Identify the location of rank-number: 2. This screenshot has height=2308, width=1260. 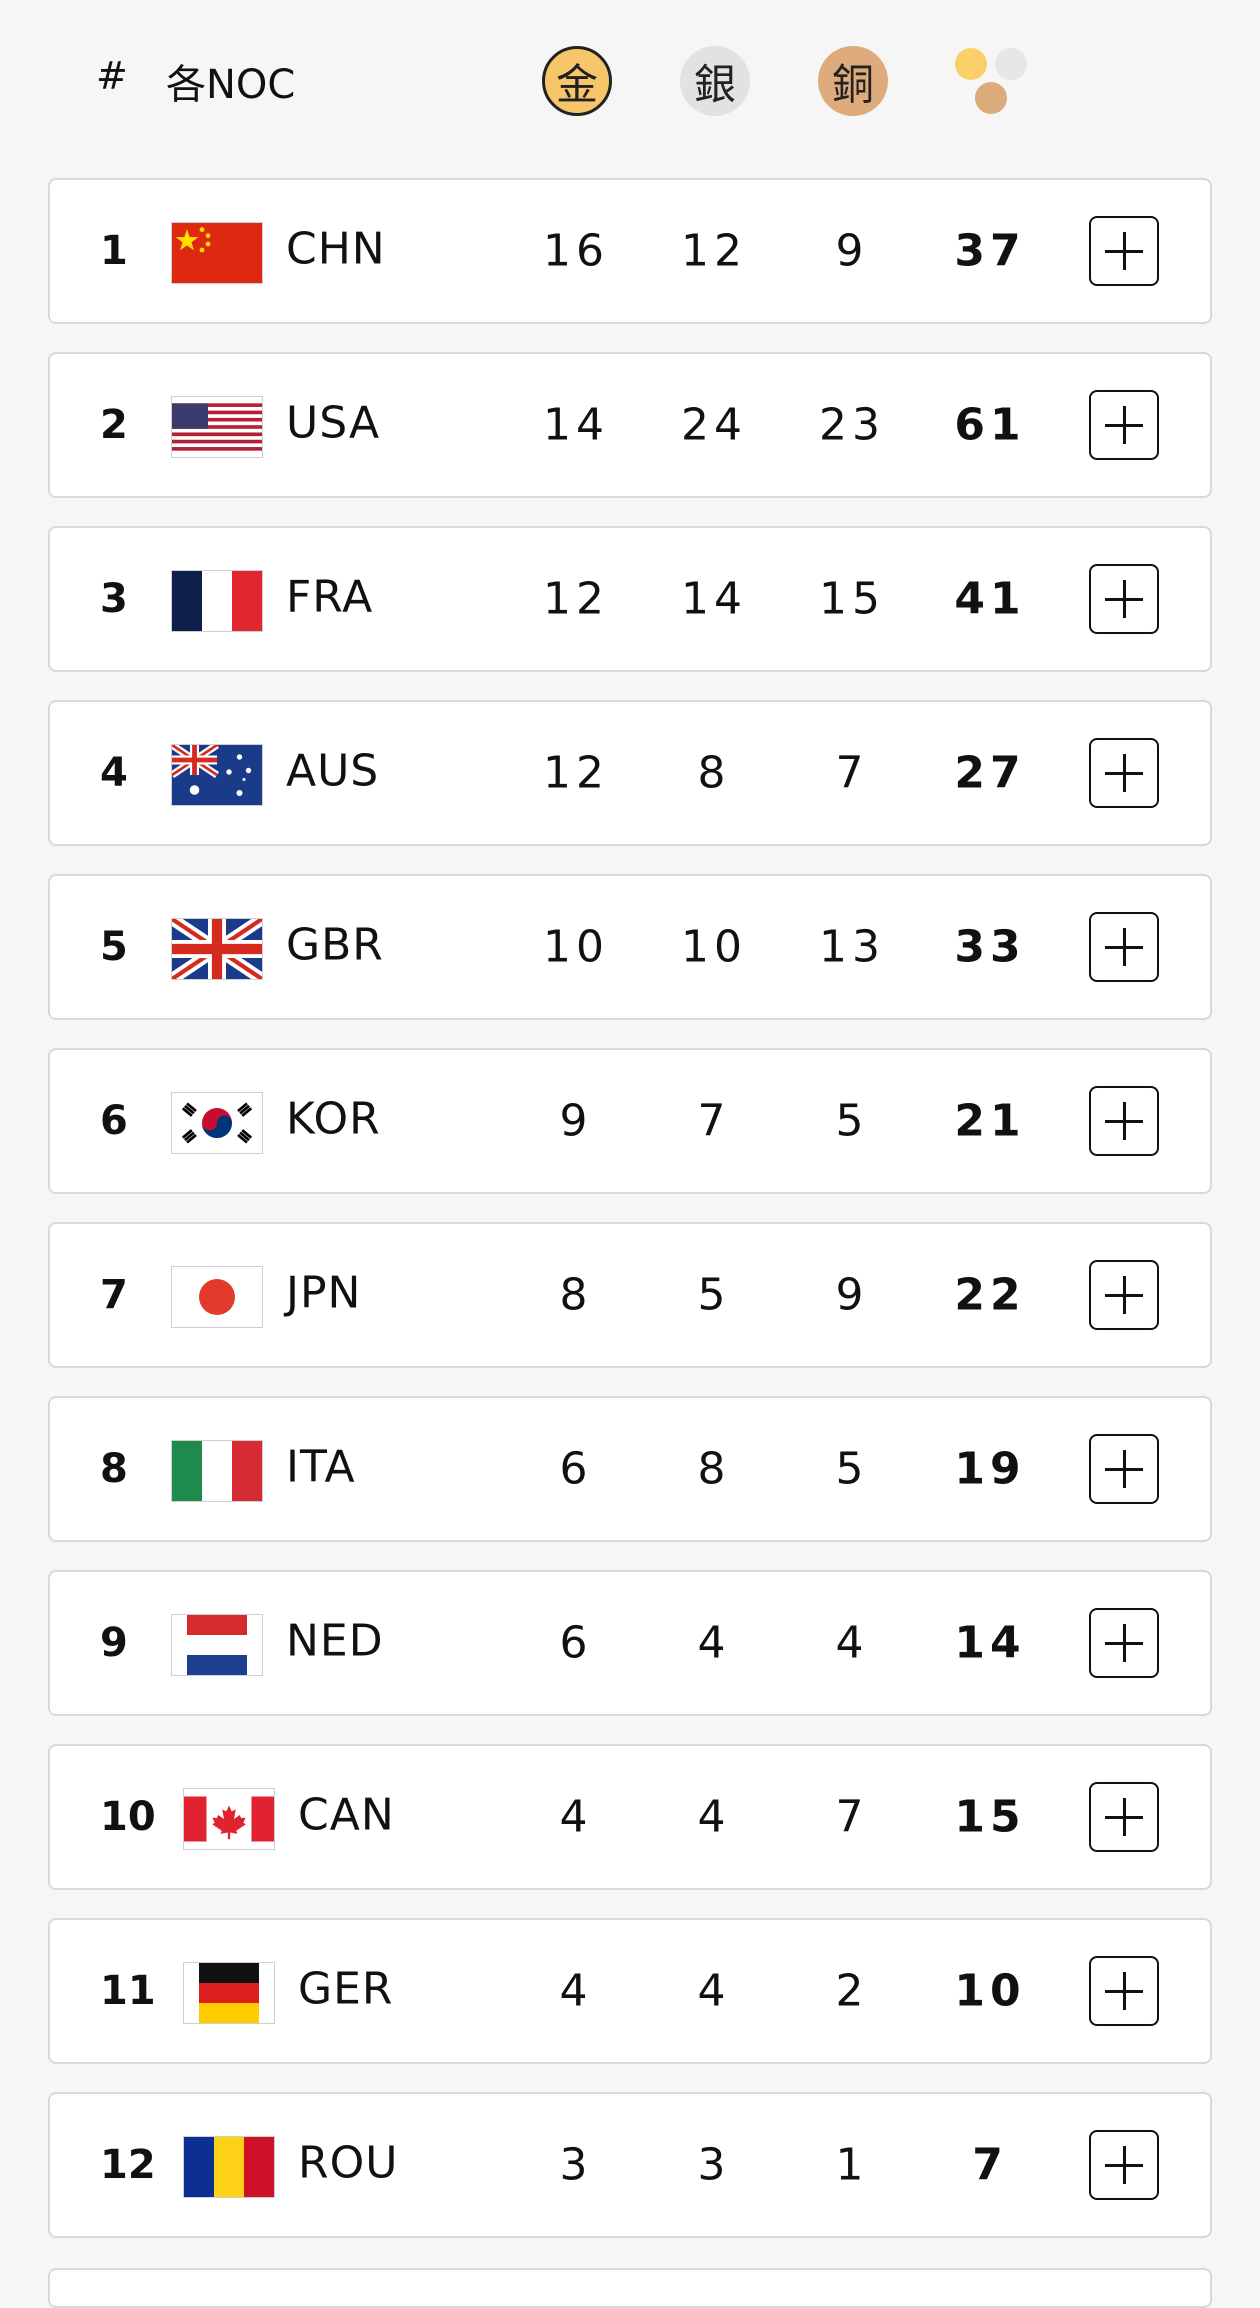
(114, 425).